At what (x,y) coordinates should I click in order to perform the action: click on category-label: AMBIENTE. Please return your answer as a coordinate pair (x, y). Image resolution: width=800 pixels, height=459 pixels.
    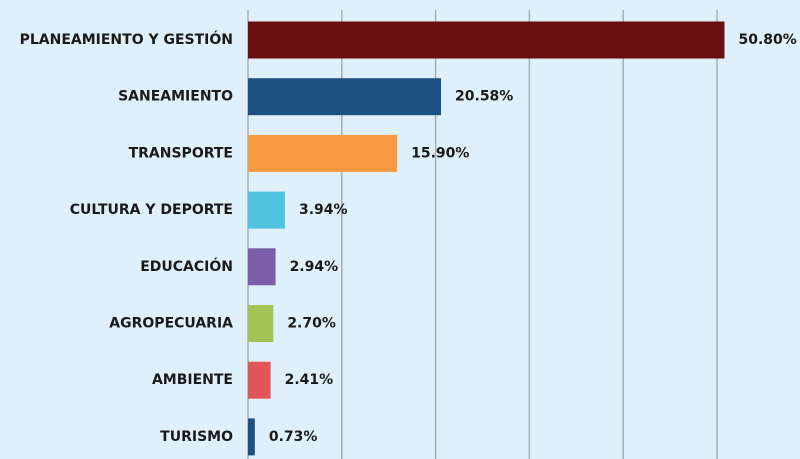
    Looking at the image, I should click on (192, 380).